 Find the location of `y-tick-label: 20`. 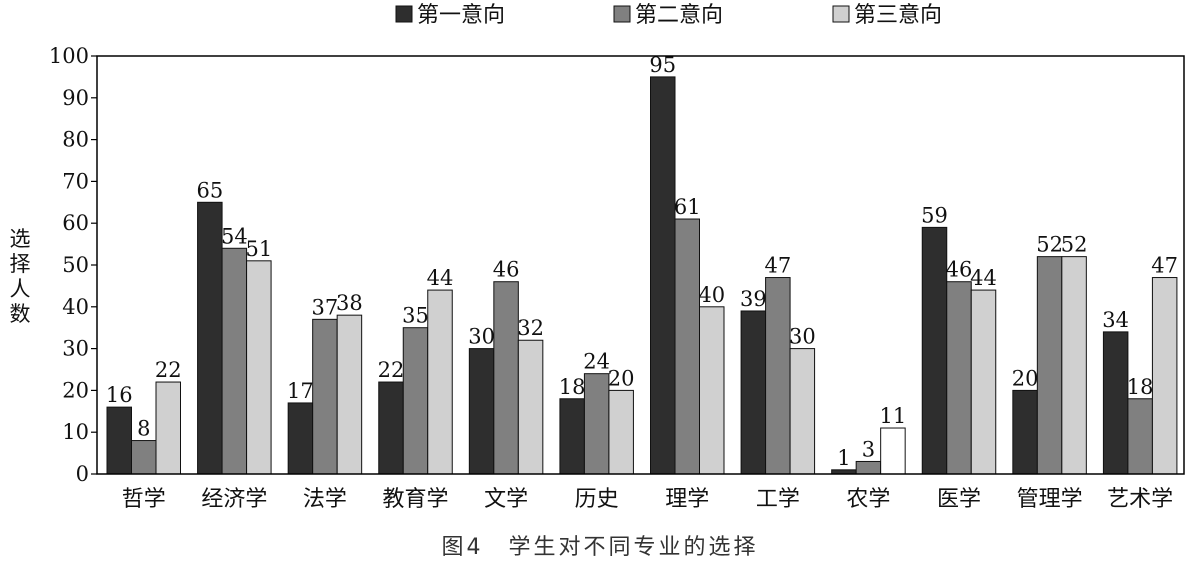

y-tick-label: 20 is located at coordinates (75, 390).